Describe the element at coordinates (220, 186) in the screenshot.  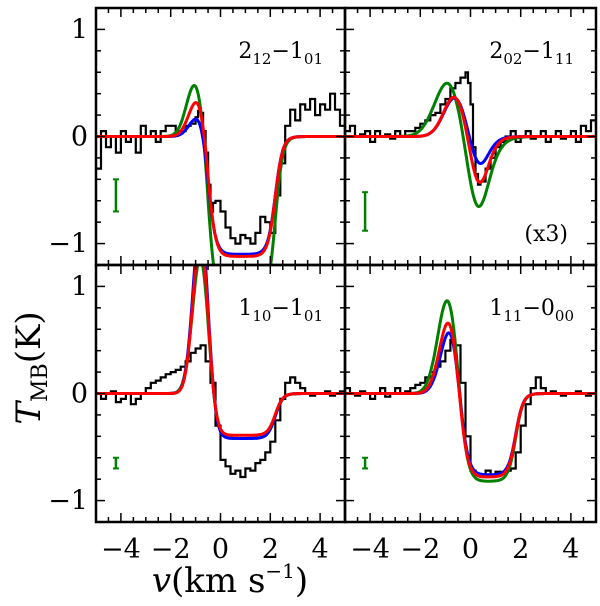
I see `model-curve-blue` at that location.